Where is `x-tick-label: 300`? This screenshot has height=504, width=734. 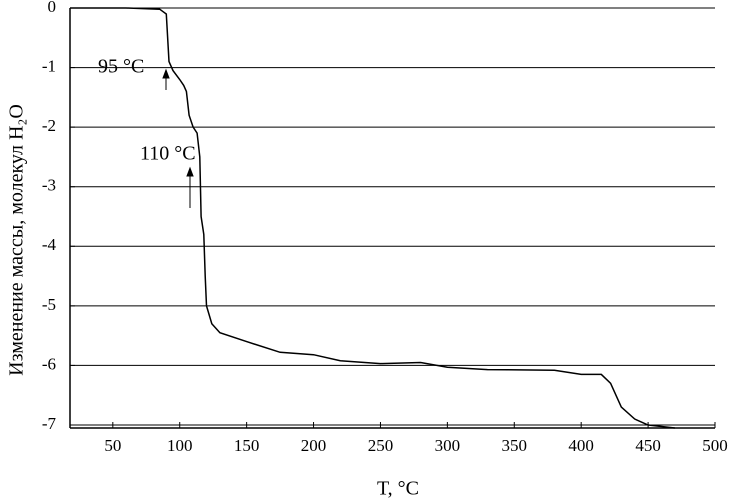 x-tick-label: 300 is located at coordinates (448, 445).